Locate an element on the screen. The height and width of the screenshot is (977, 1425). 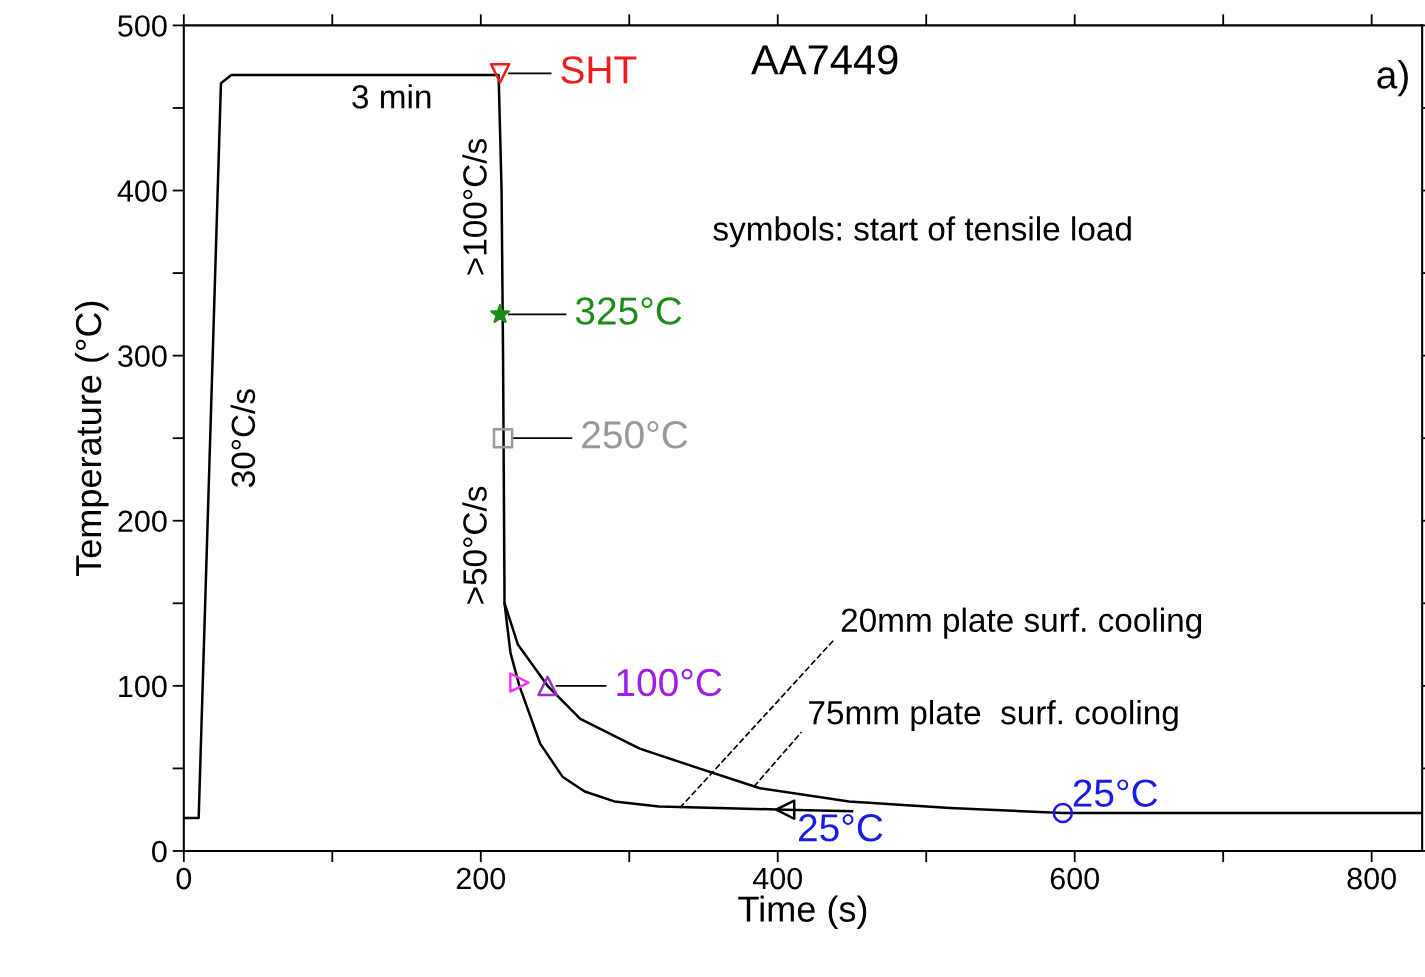
x-tick-label: 600 is located at coordinates (1074, 878).